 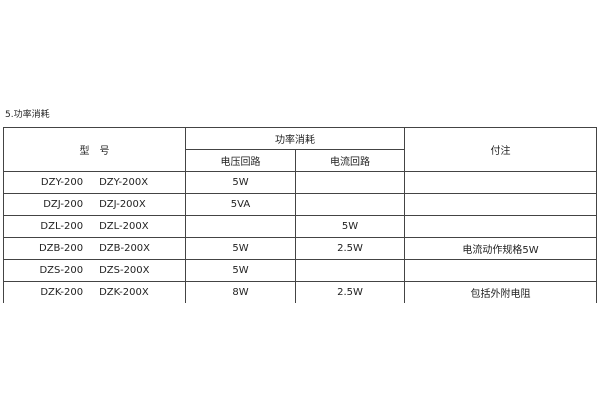 What do you see at coordinates (240, 226) in the screenshot?
I see `voltage-cell` at bounding box center [240, 226].